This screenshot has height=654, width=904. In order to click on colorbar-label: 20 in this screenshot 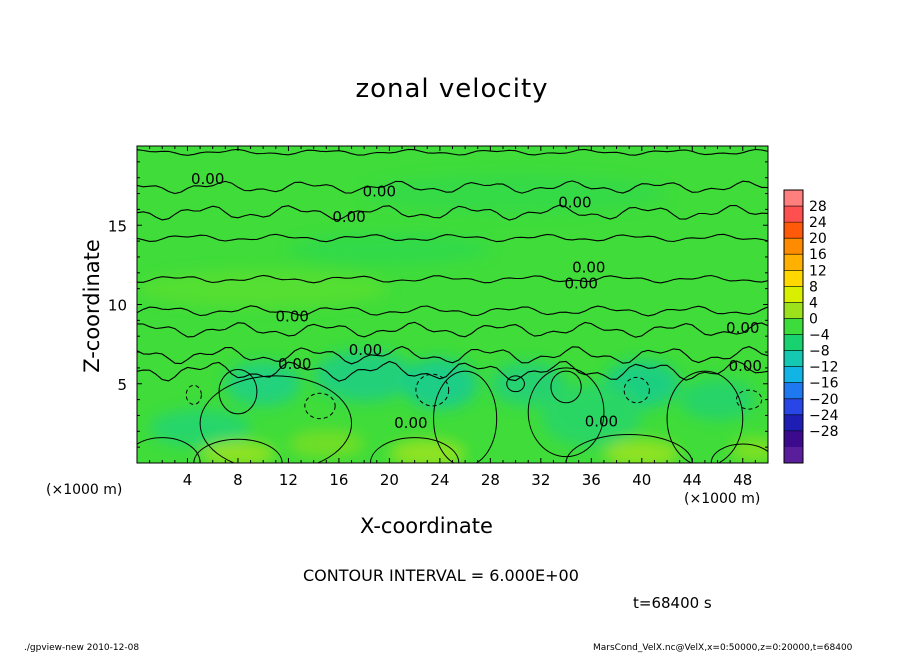, I will do `click(818, 239)`.